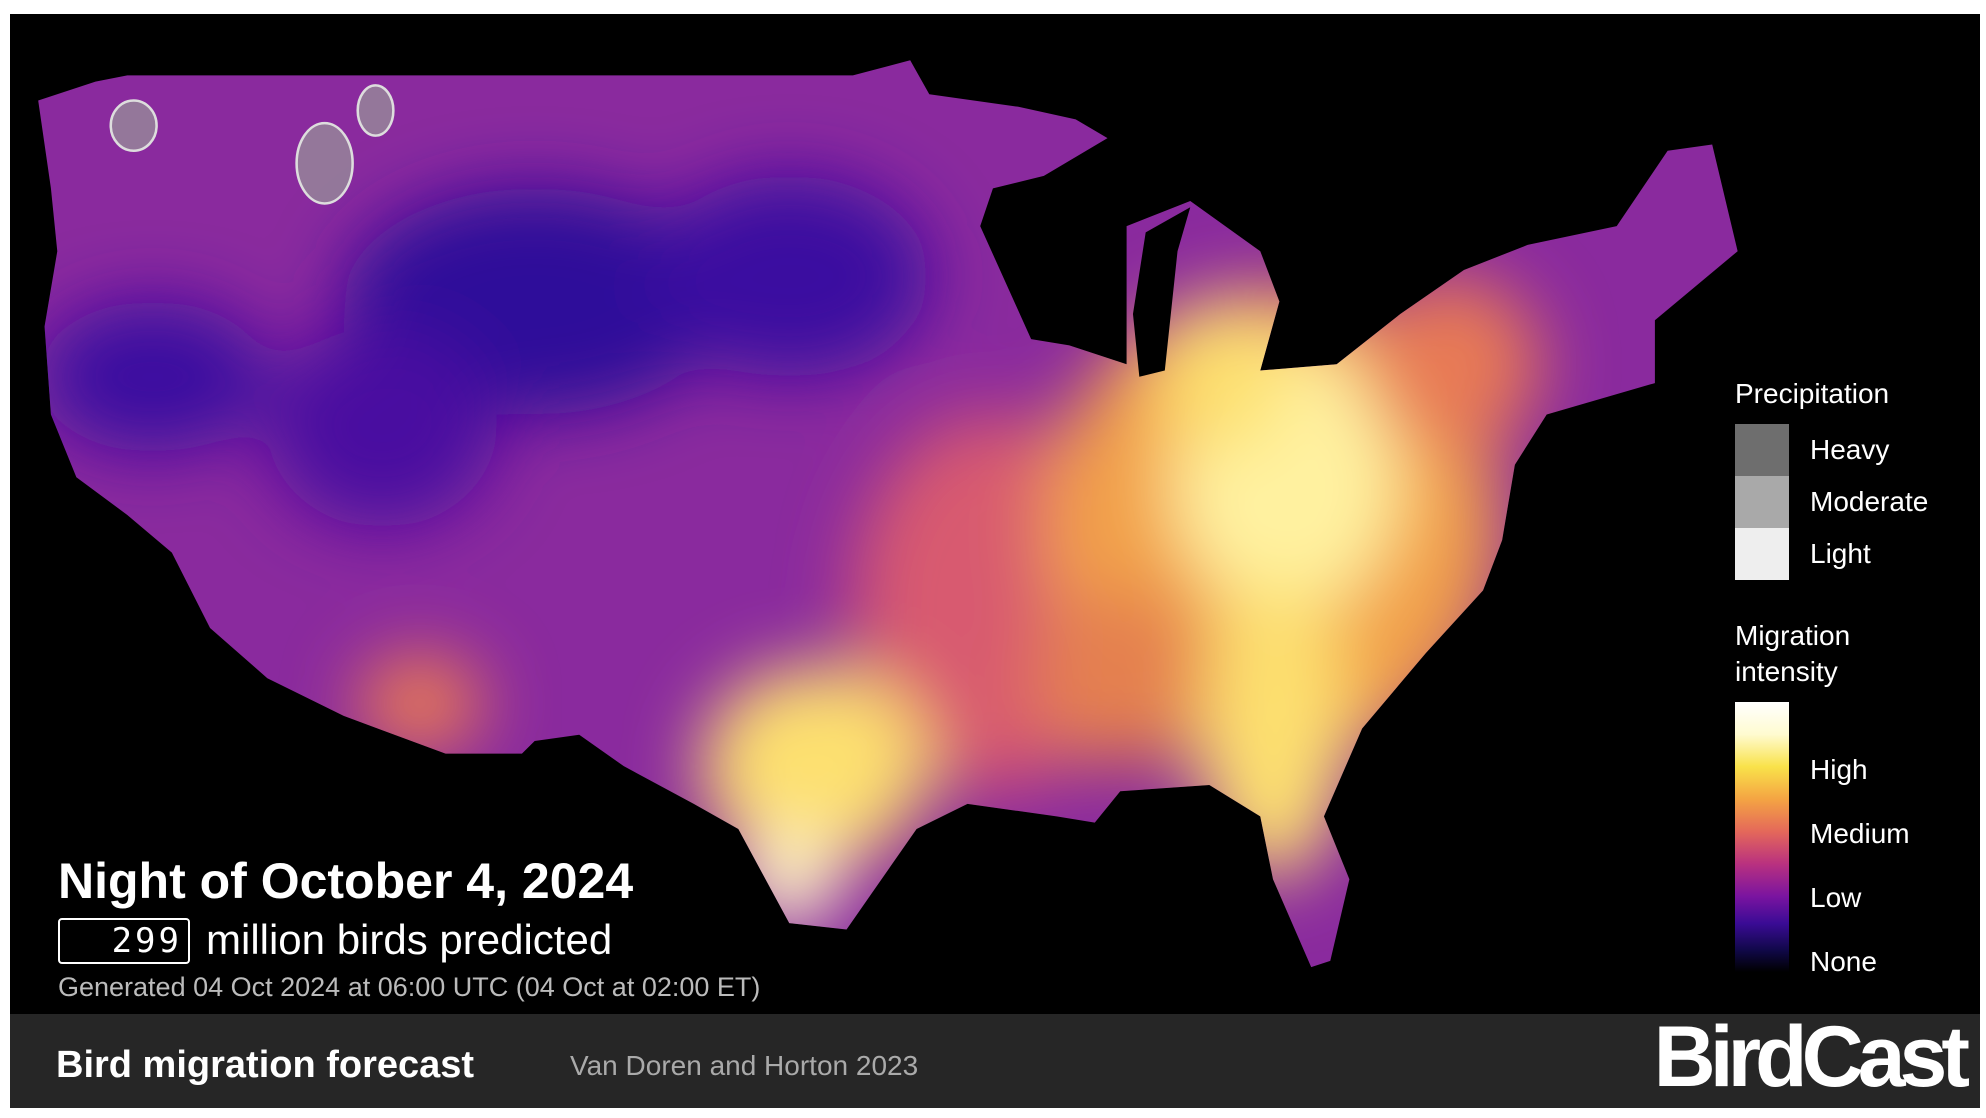  Describe the element at coordinates (1836, 897) in the screenshot. I see `legend-label: Low` at that location.